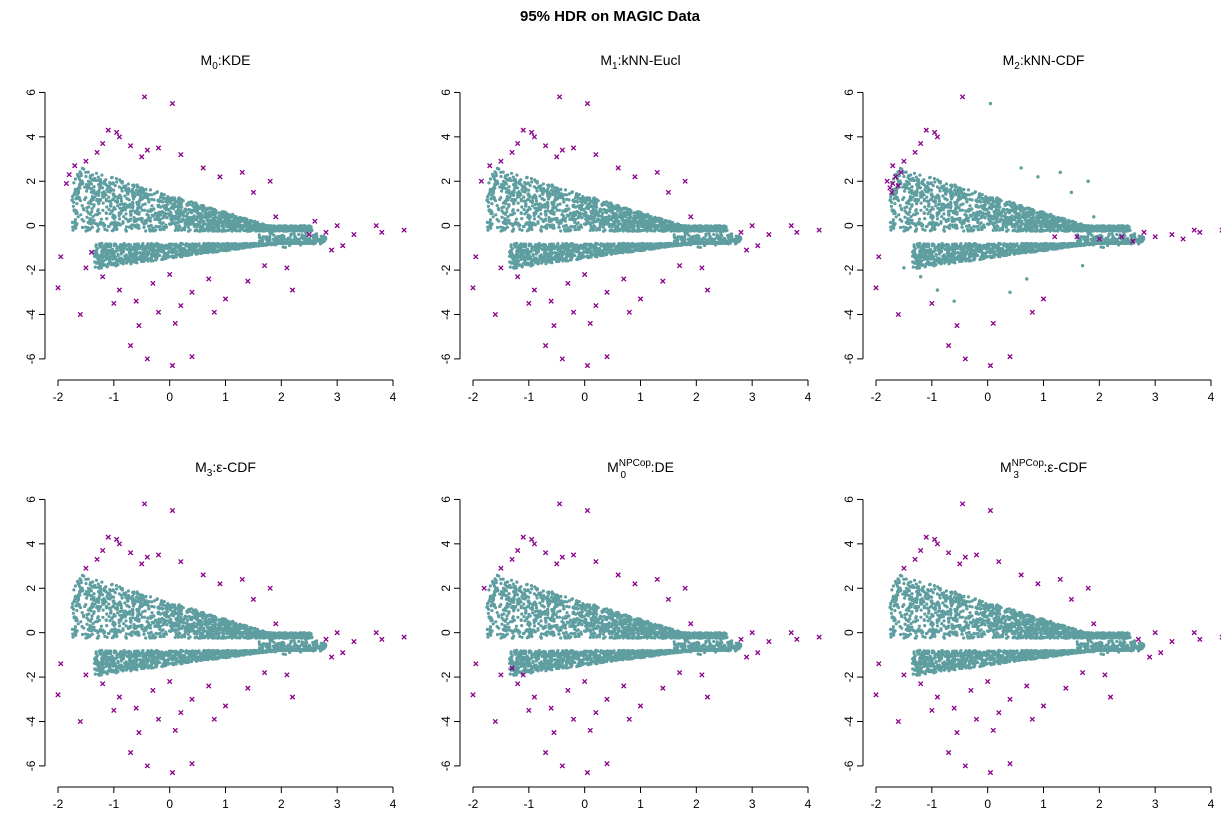 The image size is (1221, 829). I want to click on x-tick-label: 3, so click(337, 397).